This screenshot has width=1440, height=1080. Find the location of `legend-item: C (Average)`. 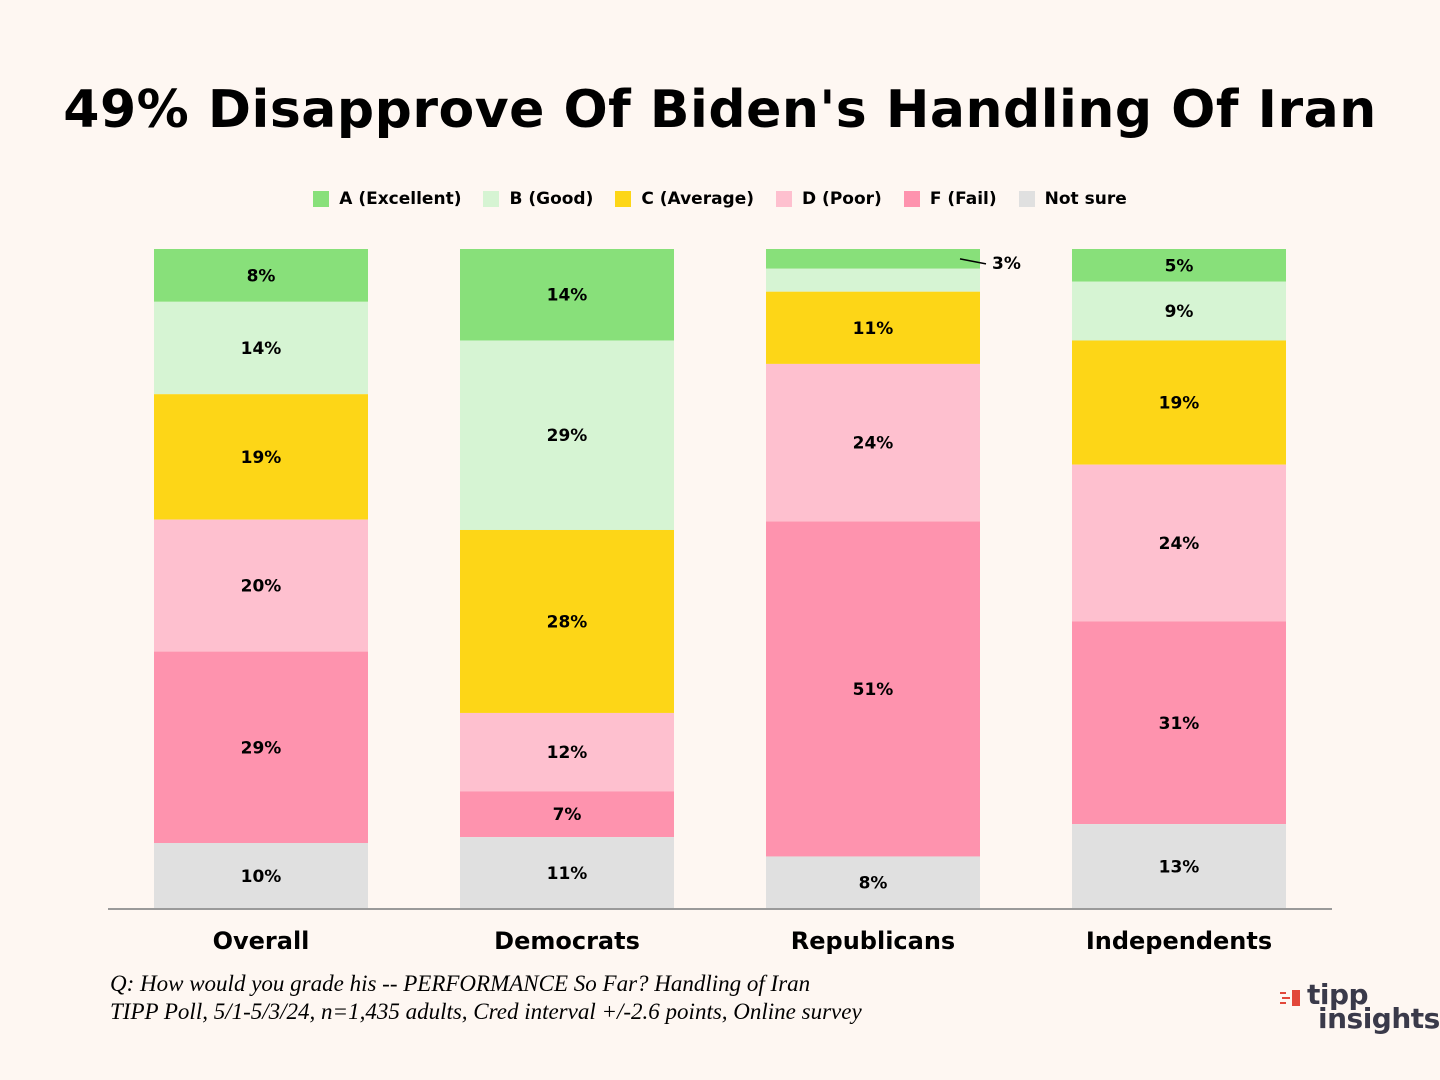

legend-item: C (Average) is located at coordinates (684, 199).